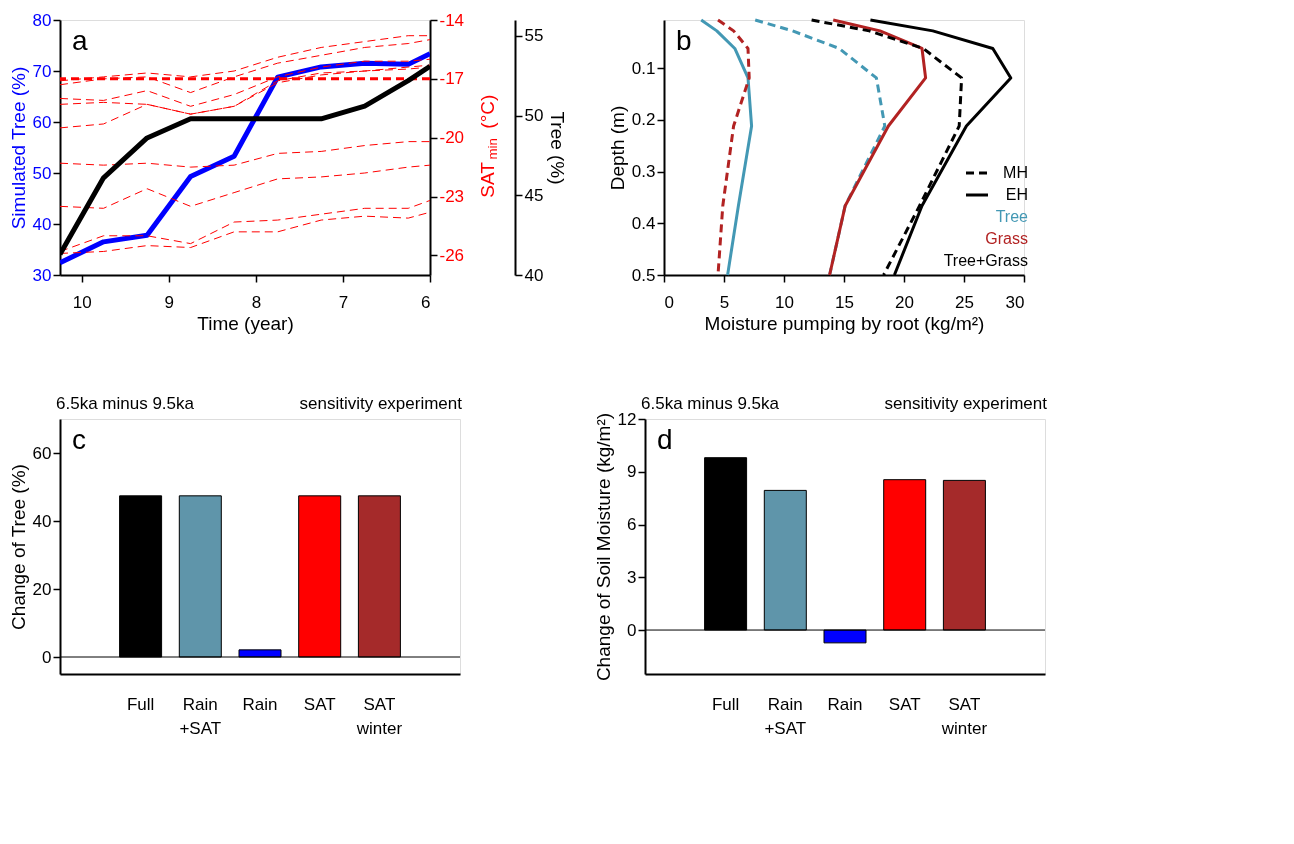 The width and height of the screenshot is (1294, 844). Describe the element at coordinates (343, 302) in the screenshot. I see `x-tick-label: 7` at that location.